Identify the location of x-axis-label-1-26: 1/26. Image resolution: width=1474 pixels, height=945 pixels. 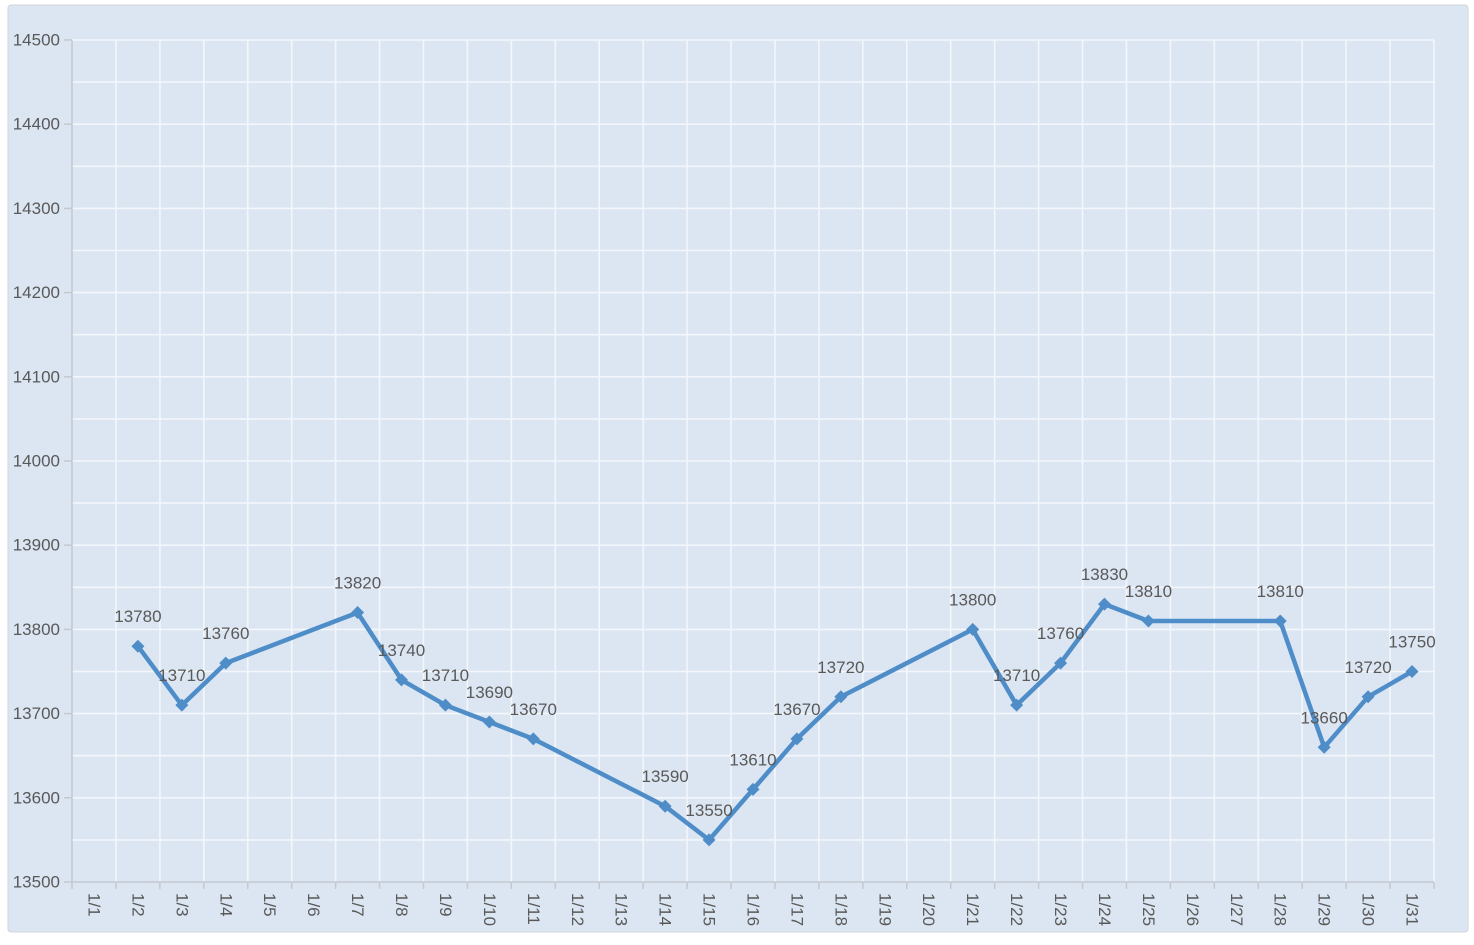
(1192, 909).